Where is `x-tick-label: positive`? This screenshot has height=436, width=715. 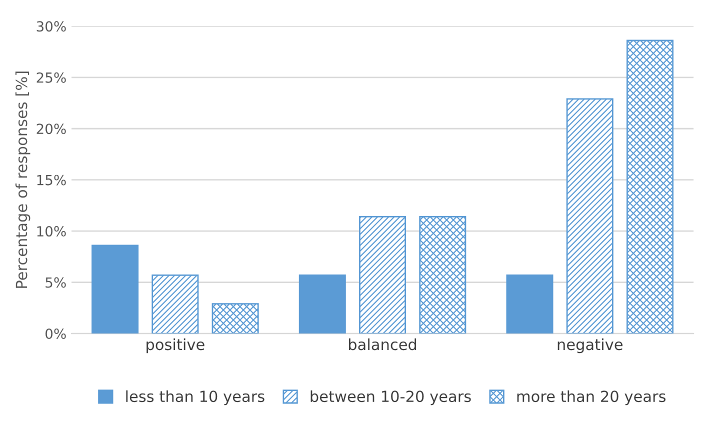 x-tick-label: positive is located at coordinates (175, 346).